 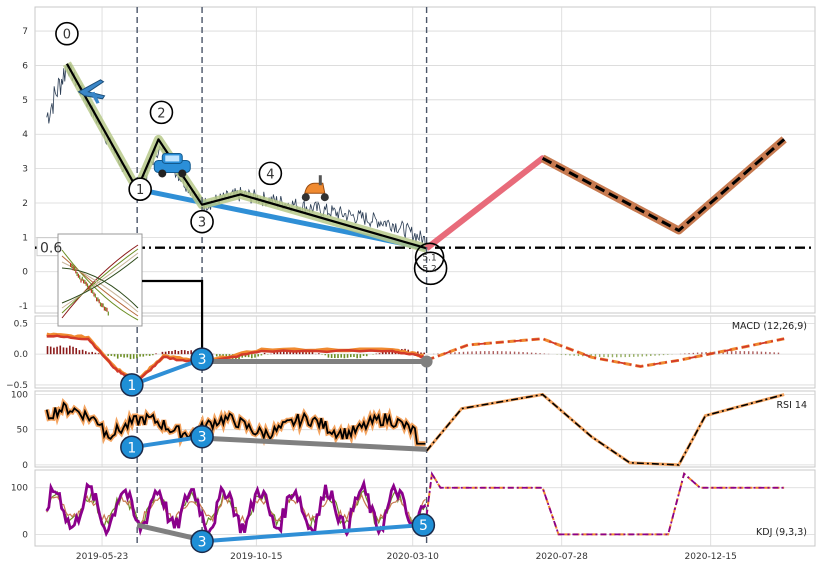 What do you see at coordinates (172, 165) in the screenshot?
I see `car-icon` at bounding box center [172, 165].